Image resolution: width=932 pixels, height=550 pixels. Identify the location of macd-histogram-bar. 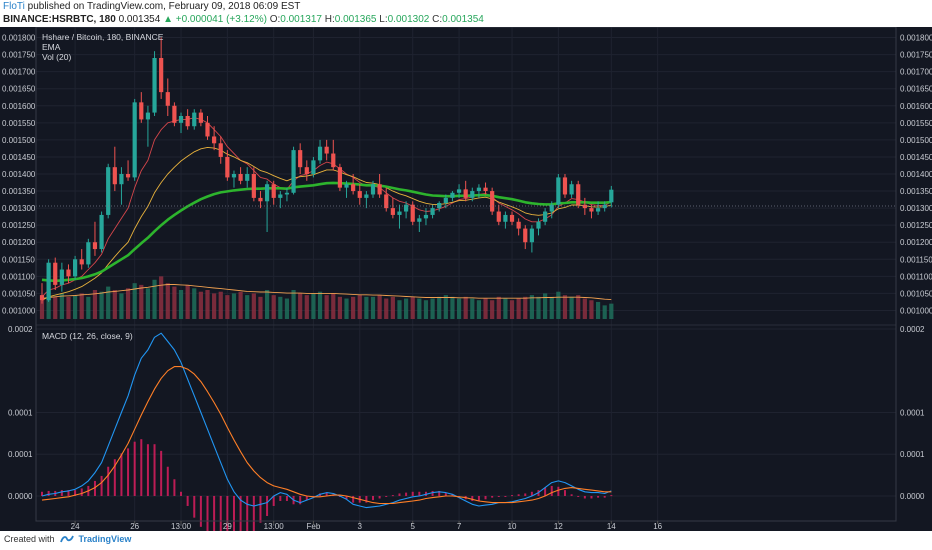
(167, 481).